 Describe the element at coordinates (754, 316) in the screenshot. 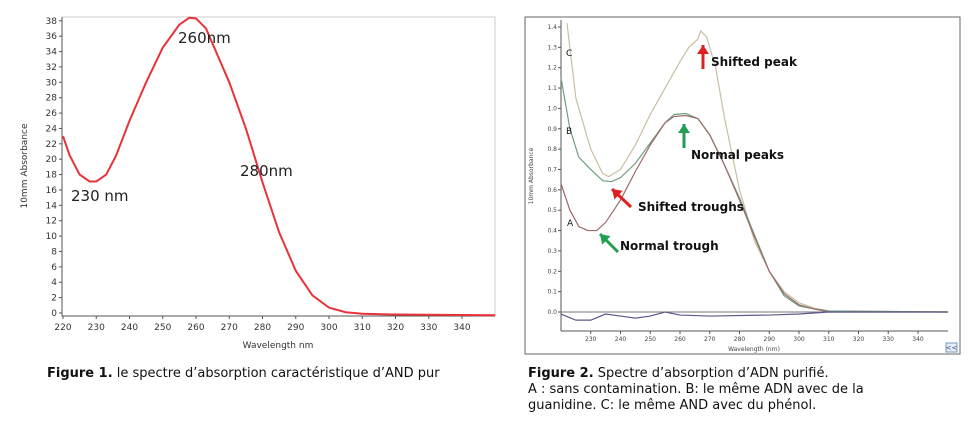

I see `series-line-baseline` at that location.